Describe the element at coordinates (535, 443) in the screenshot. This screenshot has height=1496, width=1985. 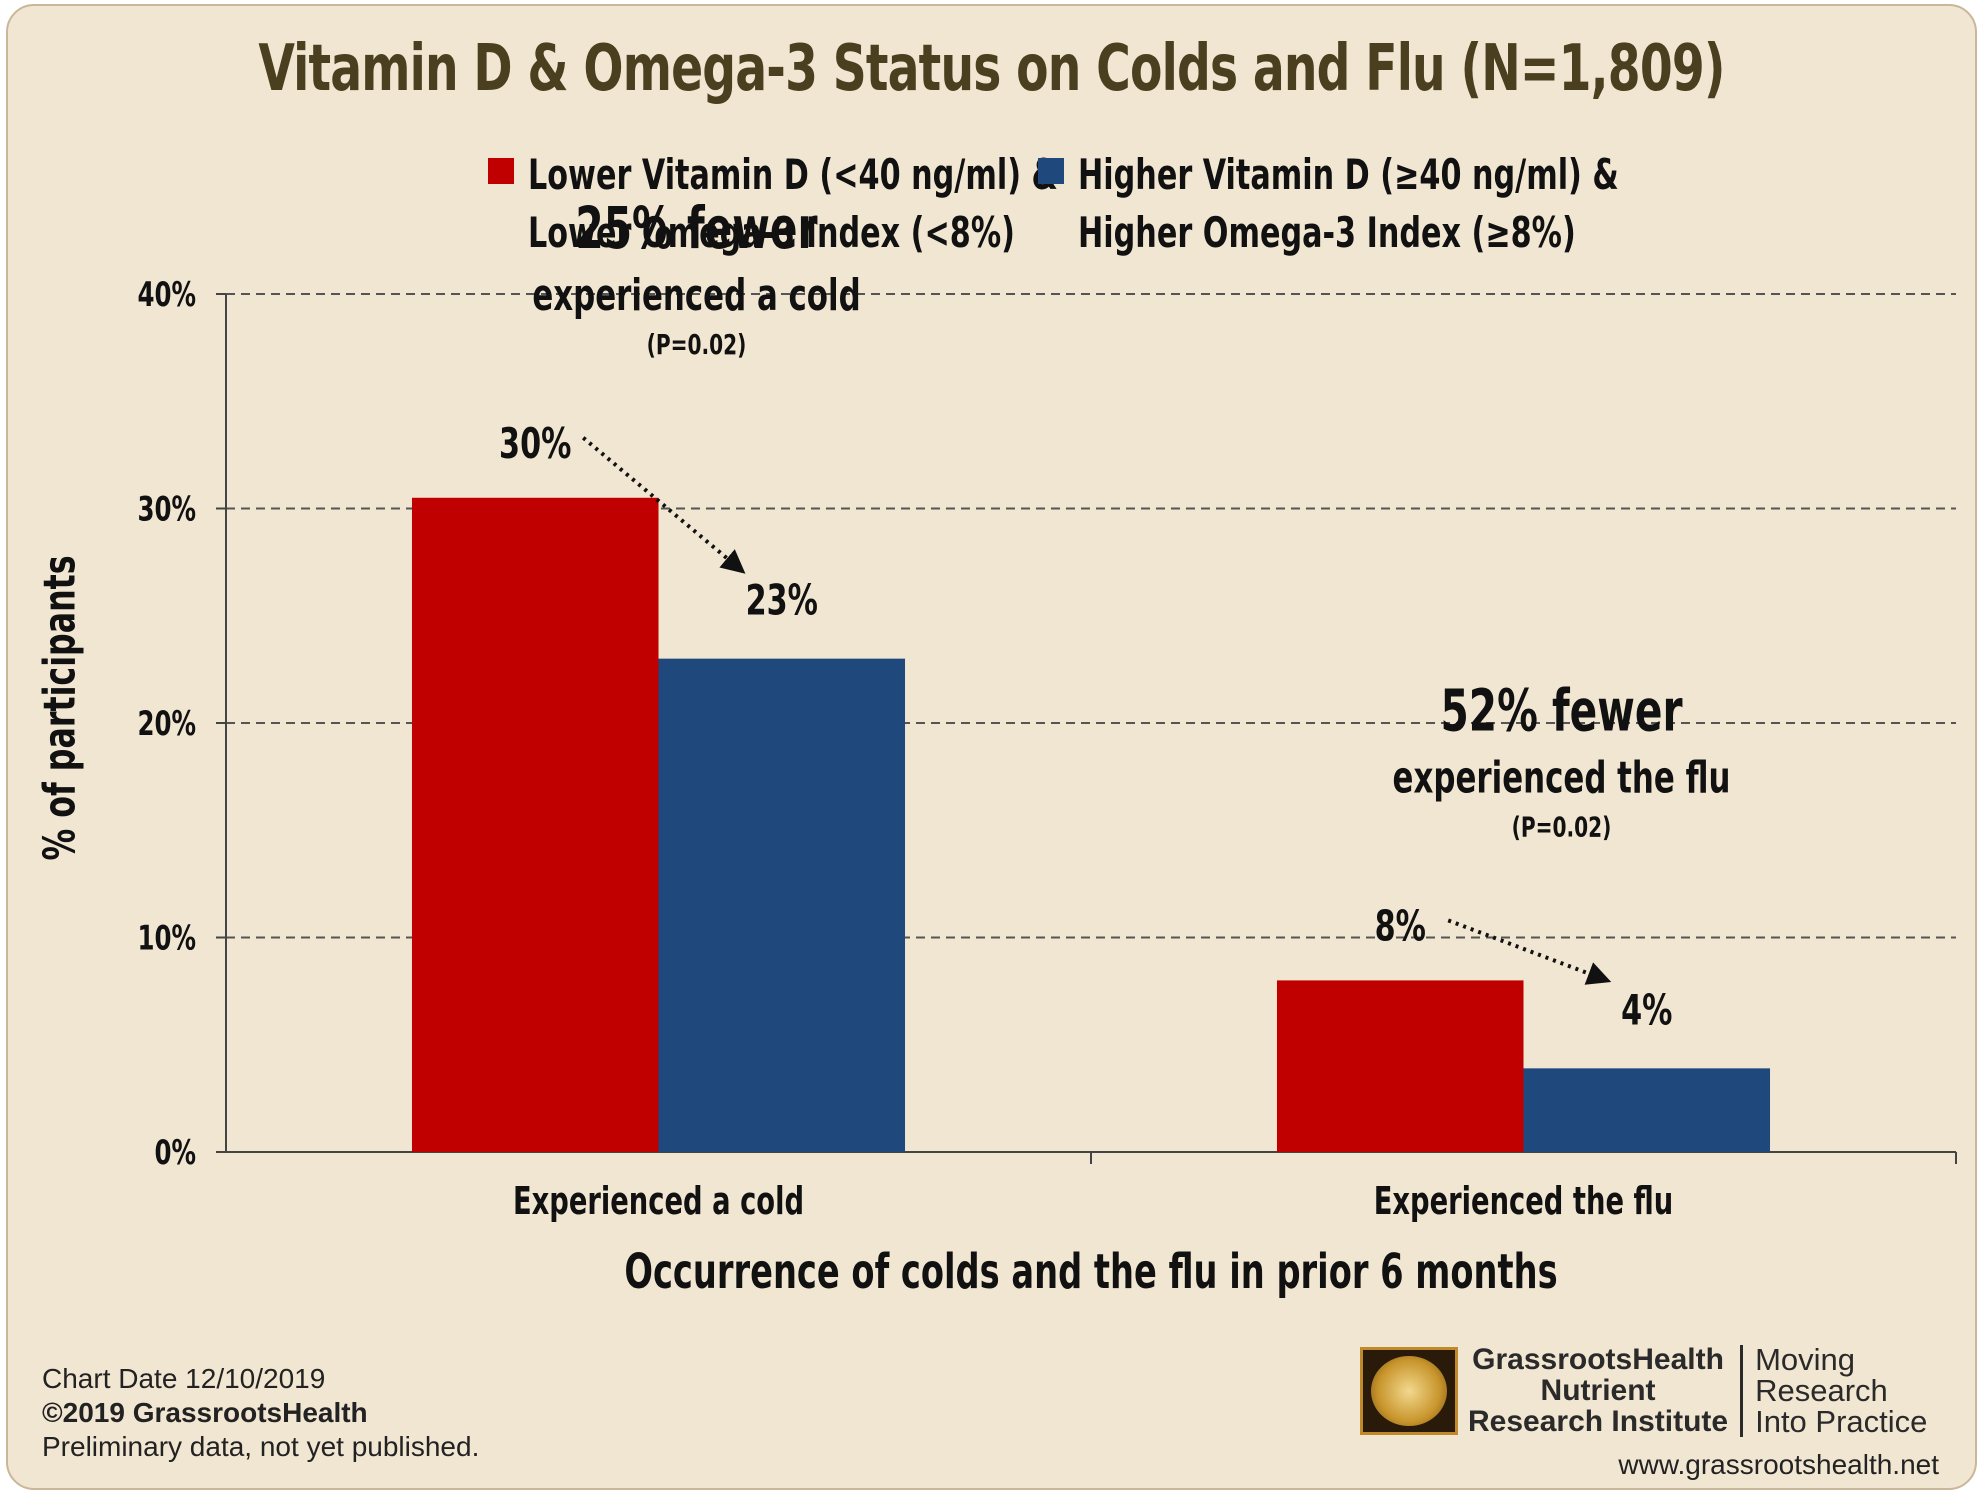
I see `data-label: 30%` at that location.